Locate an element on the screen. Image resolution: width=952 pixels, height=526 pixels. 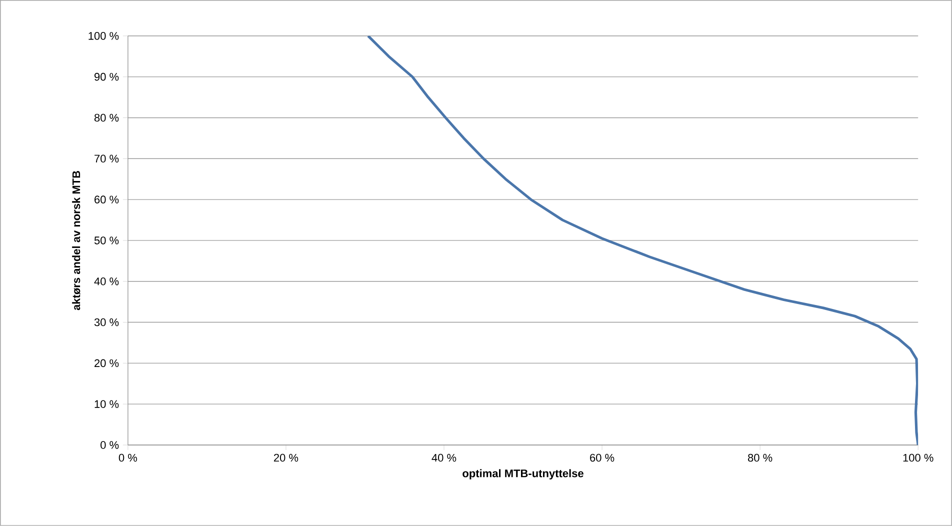
y-tick-label: 90 % is located at coordinates (106, 76).